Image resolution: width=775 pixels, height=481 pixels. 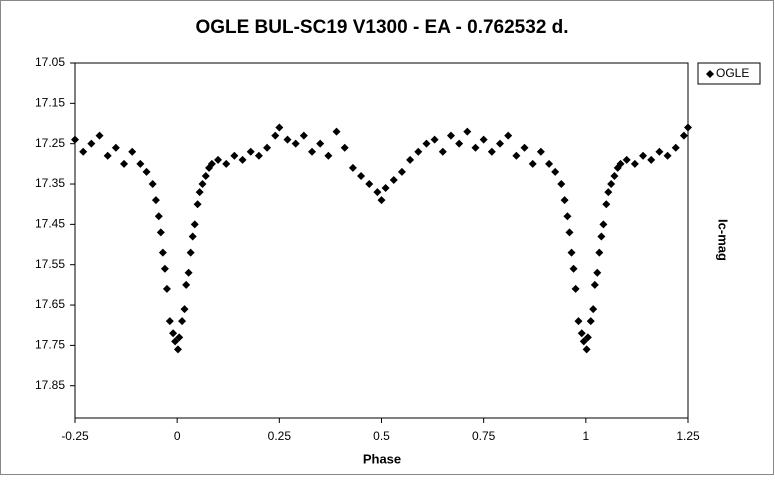 I want to click on x-tick-label: 0.5, so click(x=381, y=436).